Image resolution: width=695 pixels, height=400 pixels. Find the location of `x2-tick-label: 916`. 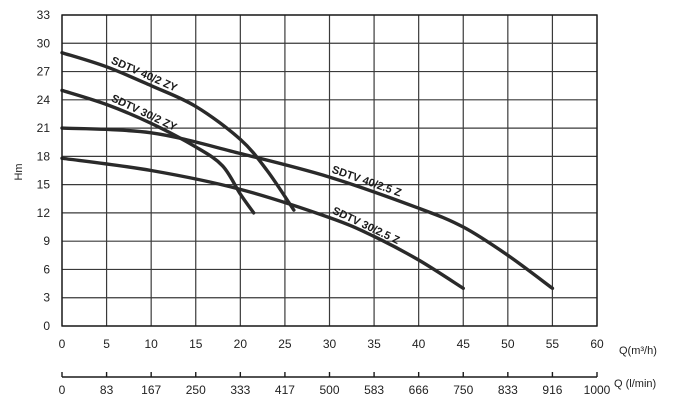

x2-tick-label: 916 is located at coordinates (552, 390).